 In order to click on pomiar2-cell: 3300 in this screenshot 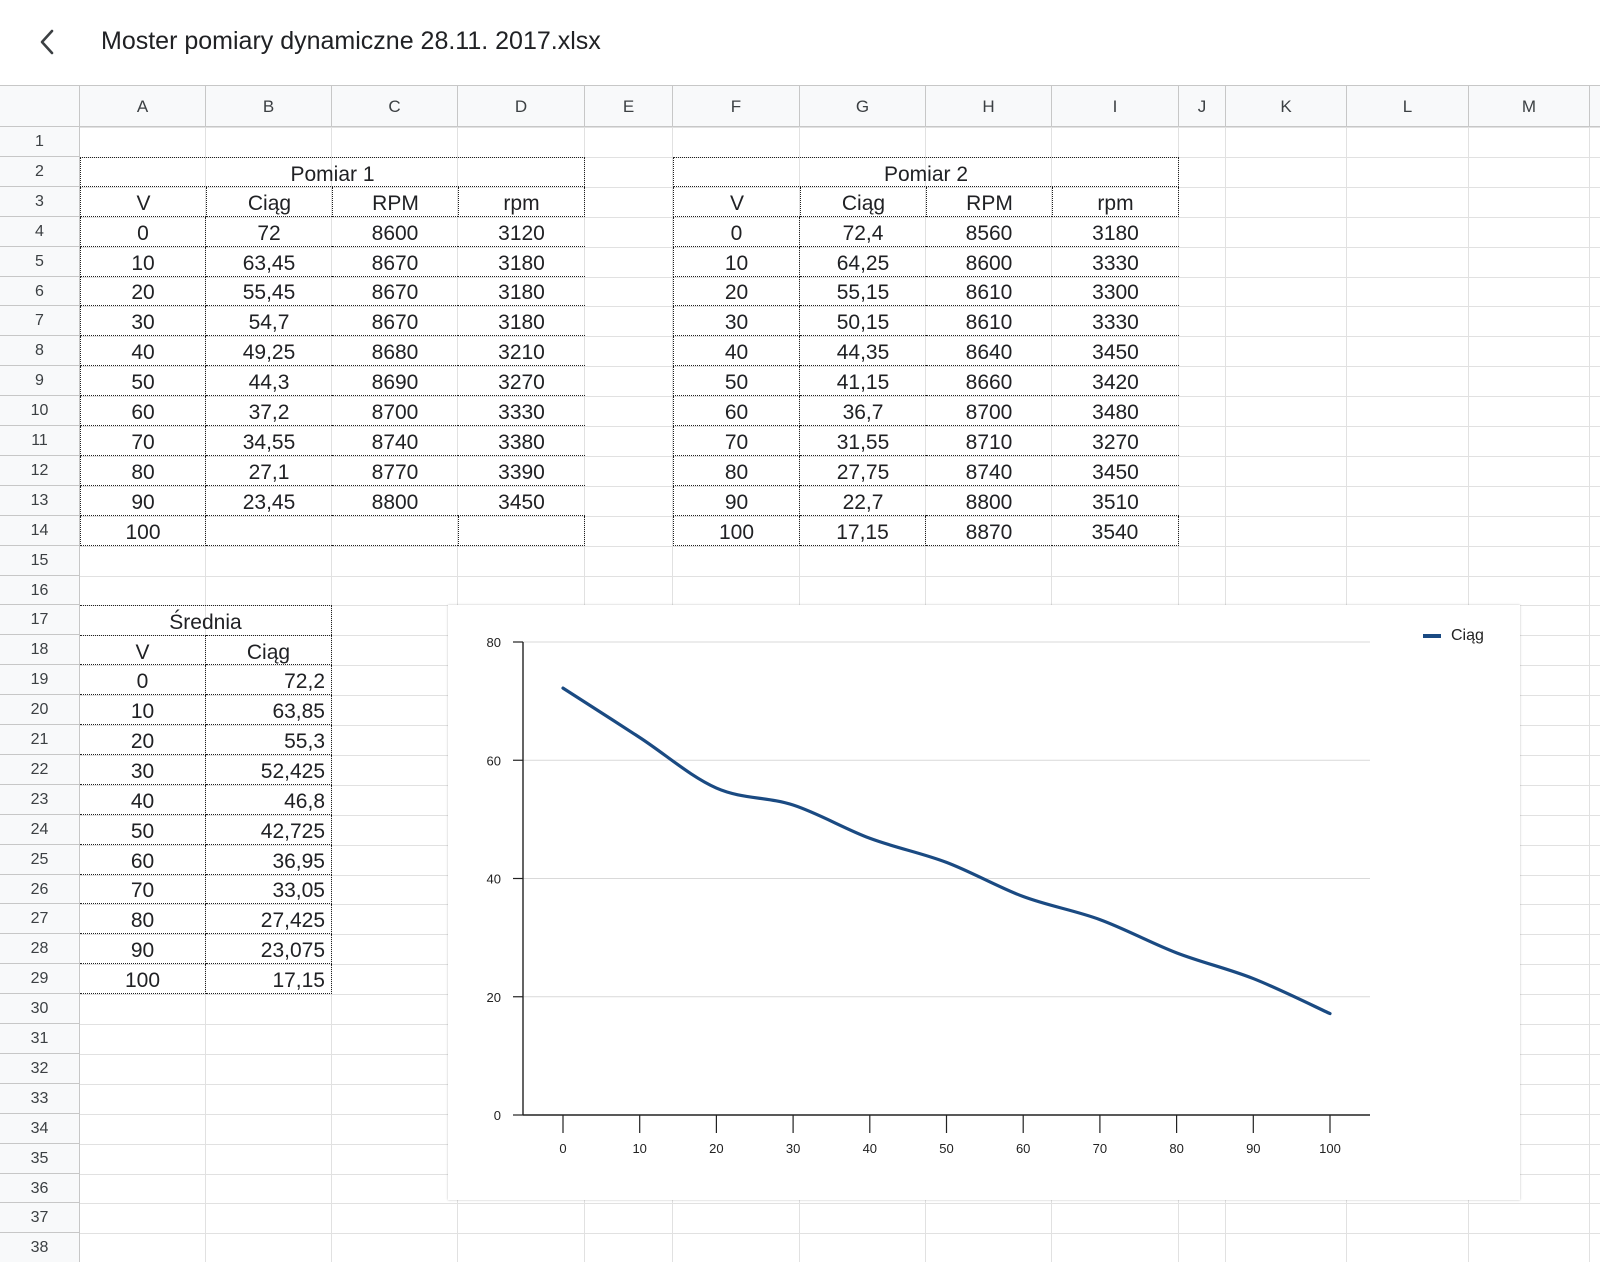, I will do `click(1115, 291)`.